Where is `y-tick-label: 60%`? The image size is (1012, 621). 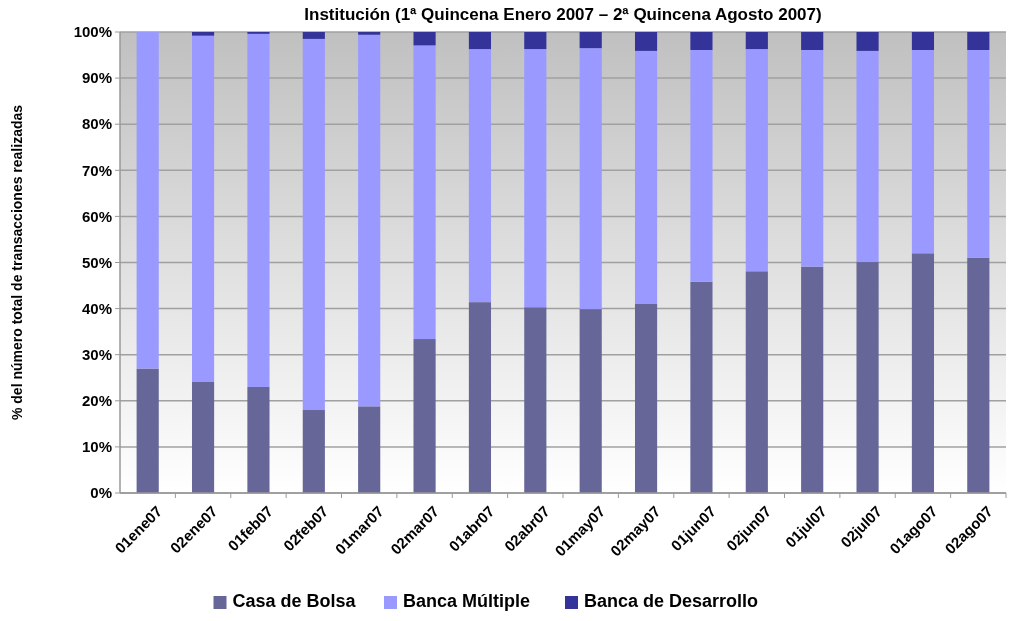 y-tick-label: 60% is located at coordinates (96, 216).